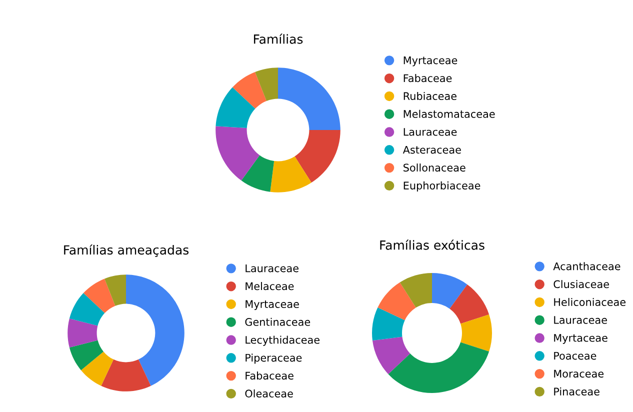 The height and width of the screenshot is (412, 633). Describe the element at coordinates (269, 393) in the screenshot. I see `legend-label: Oleaceae` at that location.